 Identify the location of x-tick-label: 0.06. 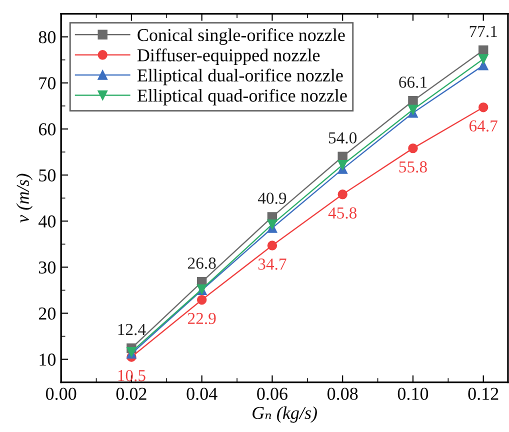
(272, 394).